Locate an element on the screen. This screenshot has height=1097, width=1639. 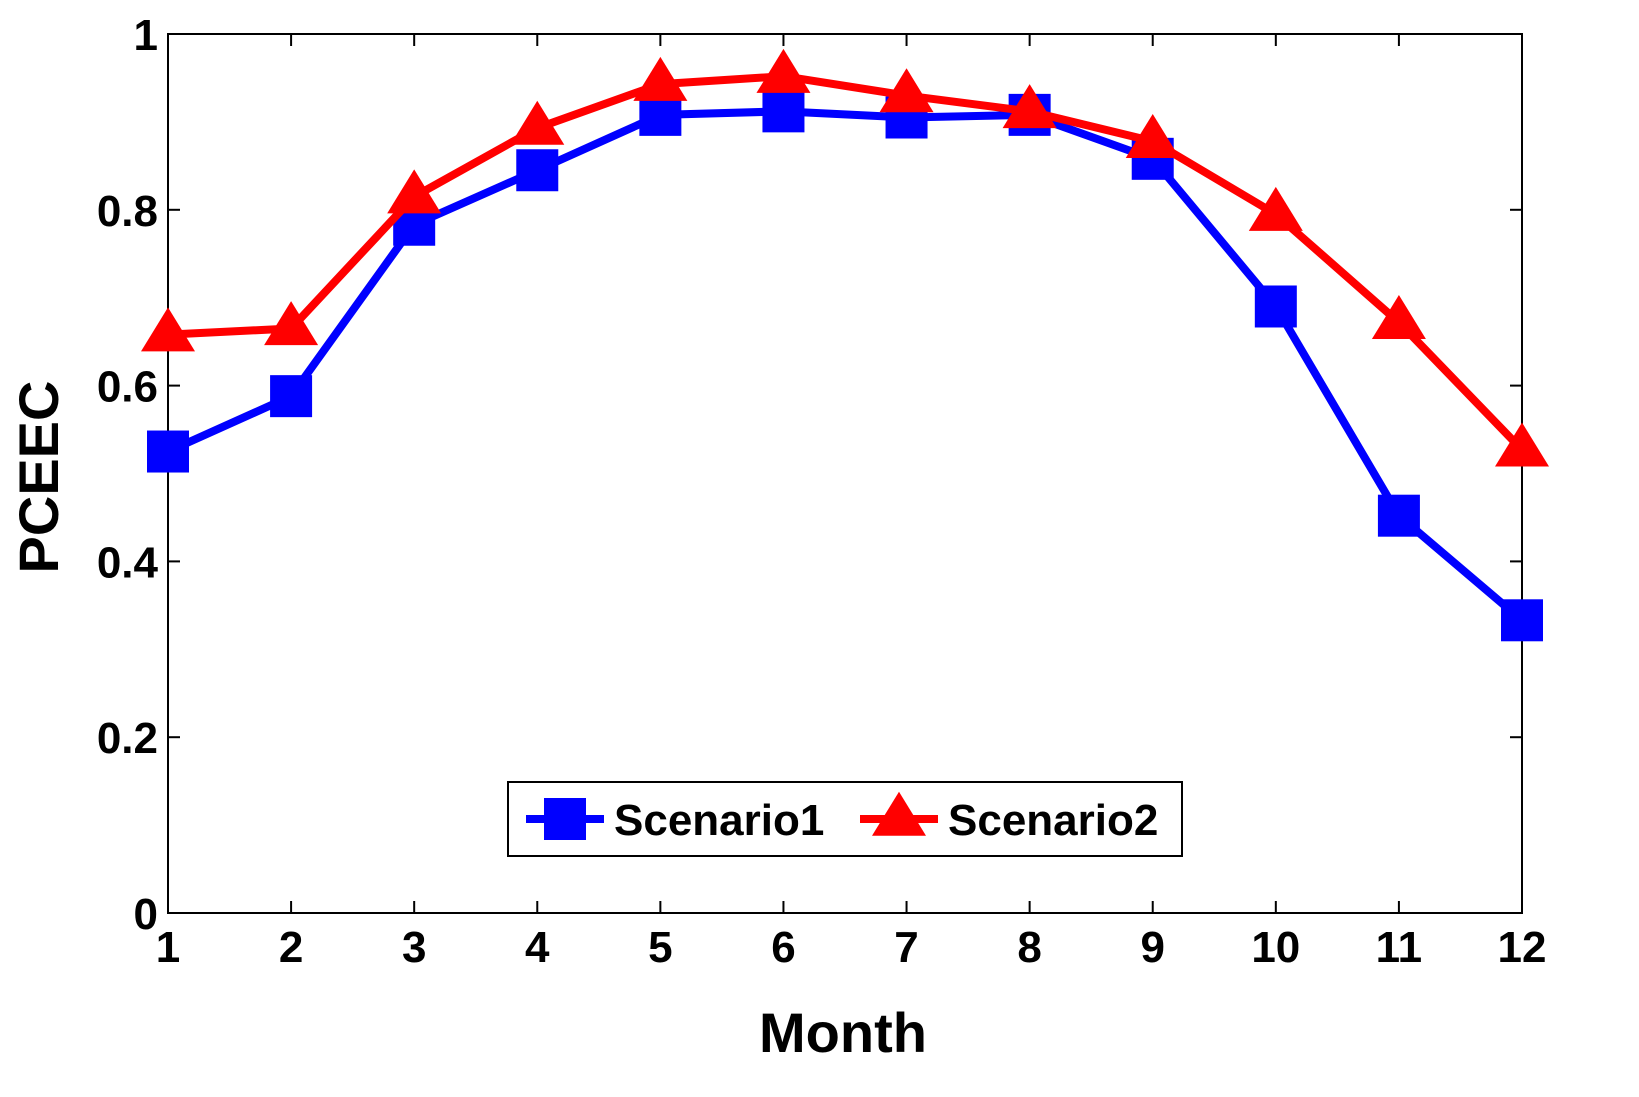
y-axis-label: PCEEC is located at coordinates (38, 477).